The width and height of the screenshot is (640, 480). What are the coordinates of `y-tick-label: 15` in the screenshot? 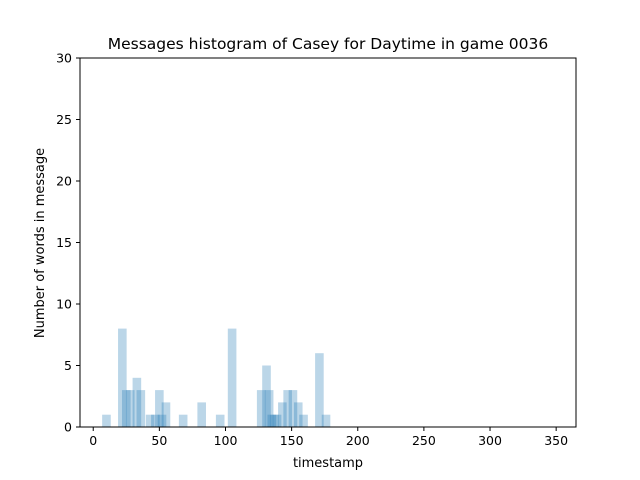 It's located at (64, 242).